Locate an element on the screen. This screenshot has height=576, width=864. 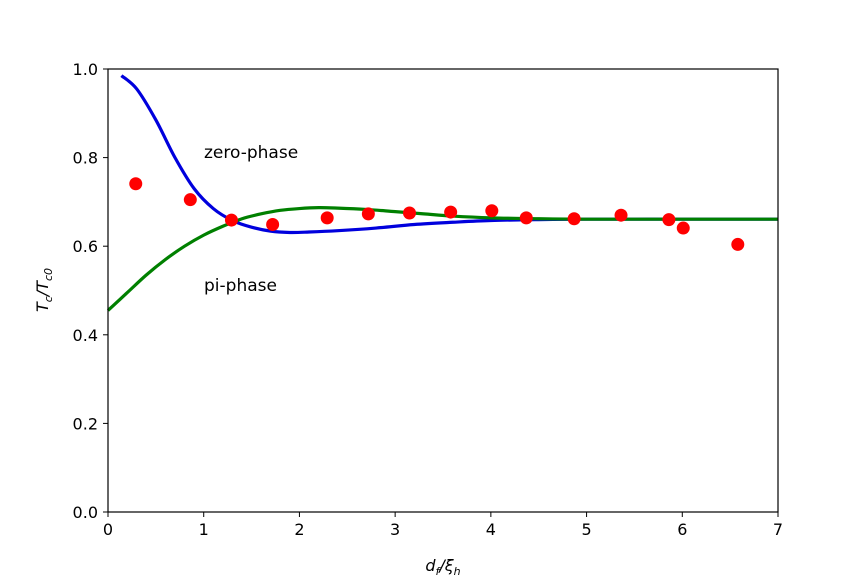
y-tick-label: 1.0 is located at coordinates (85, 69).